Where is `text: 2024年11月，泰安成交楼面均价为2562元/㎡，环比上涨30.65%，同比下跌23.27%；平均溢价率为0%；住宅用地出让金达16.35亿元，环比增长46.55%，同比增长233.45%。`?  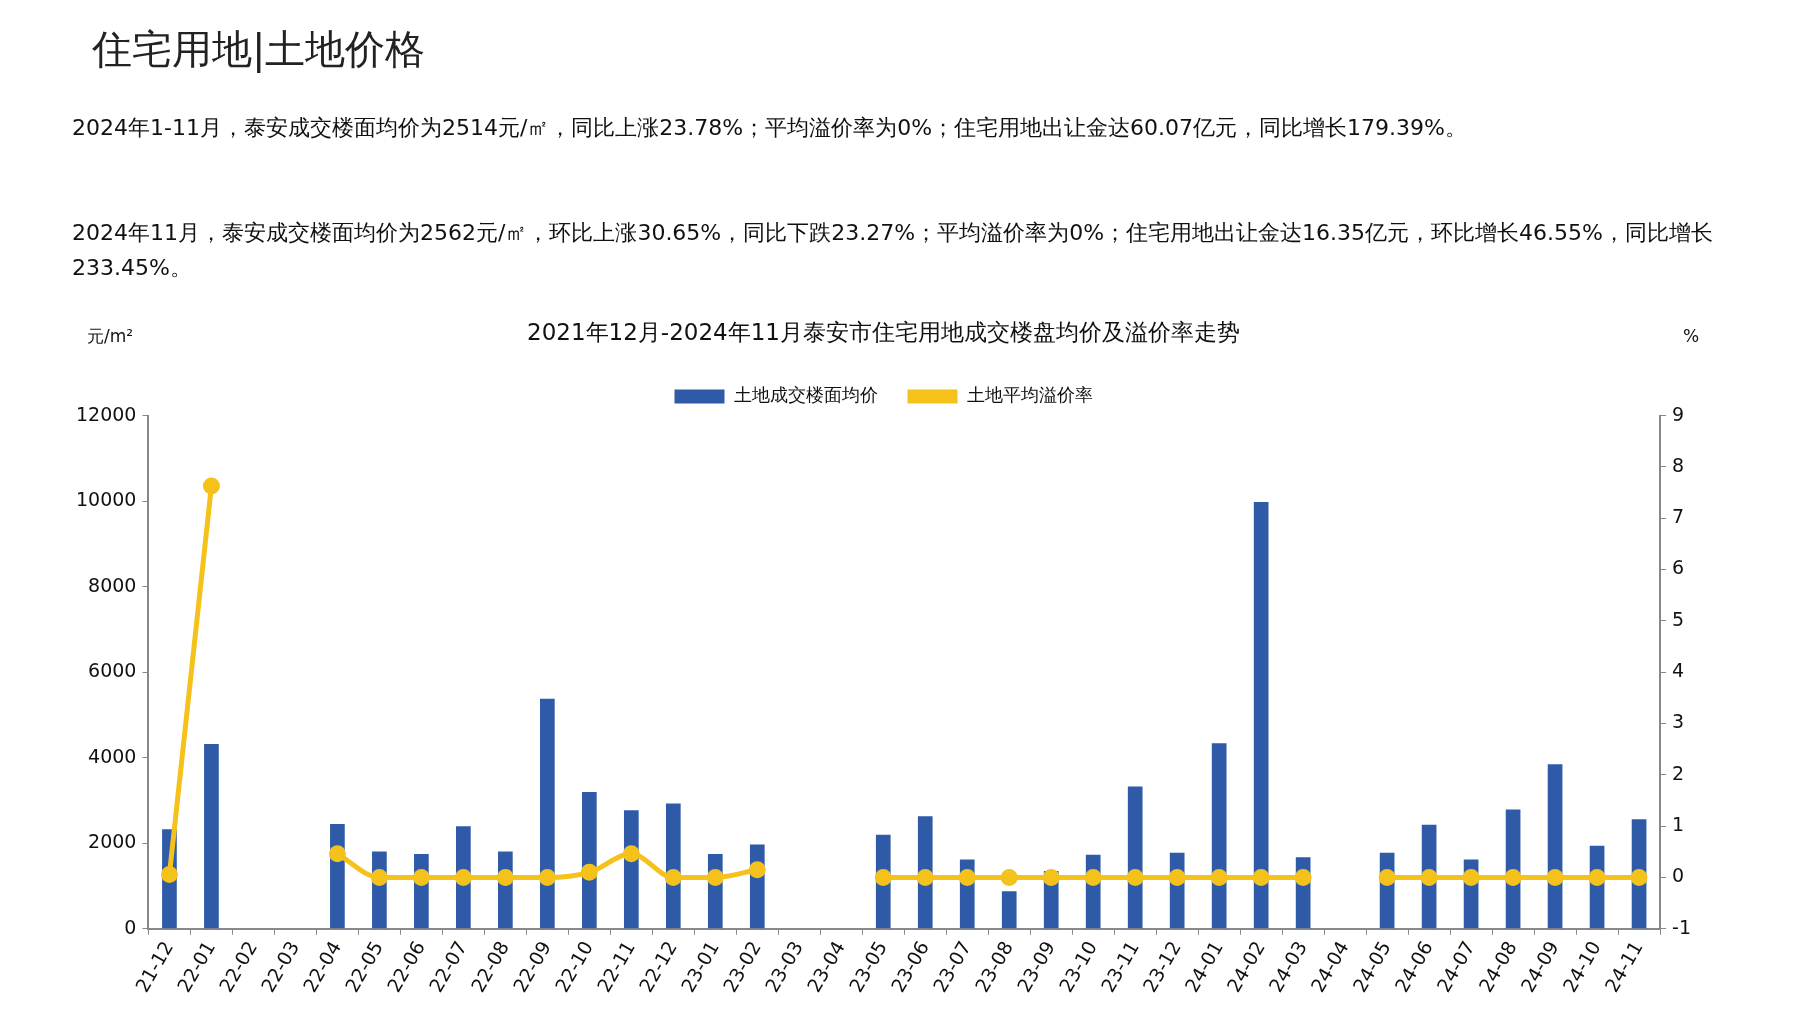
text: 2024年11月，泰安成交楼面均价为2562元/㎡，环比上涨30.65%，同比下跌23.27%；平均溢价率为0%；住宅用地出让金达16.35亿元，环比增长46.55%，同比增长233.45%。 is located at coordinates (893, 250).